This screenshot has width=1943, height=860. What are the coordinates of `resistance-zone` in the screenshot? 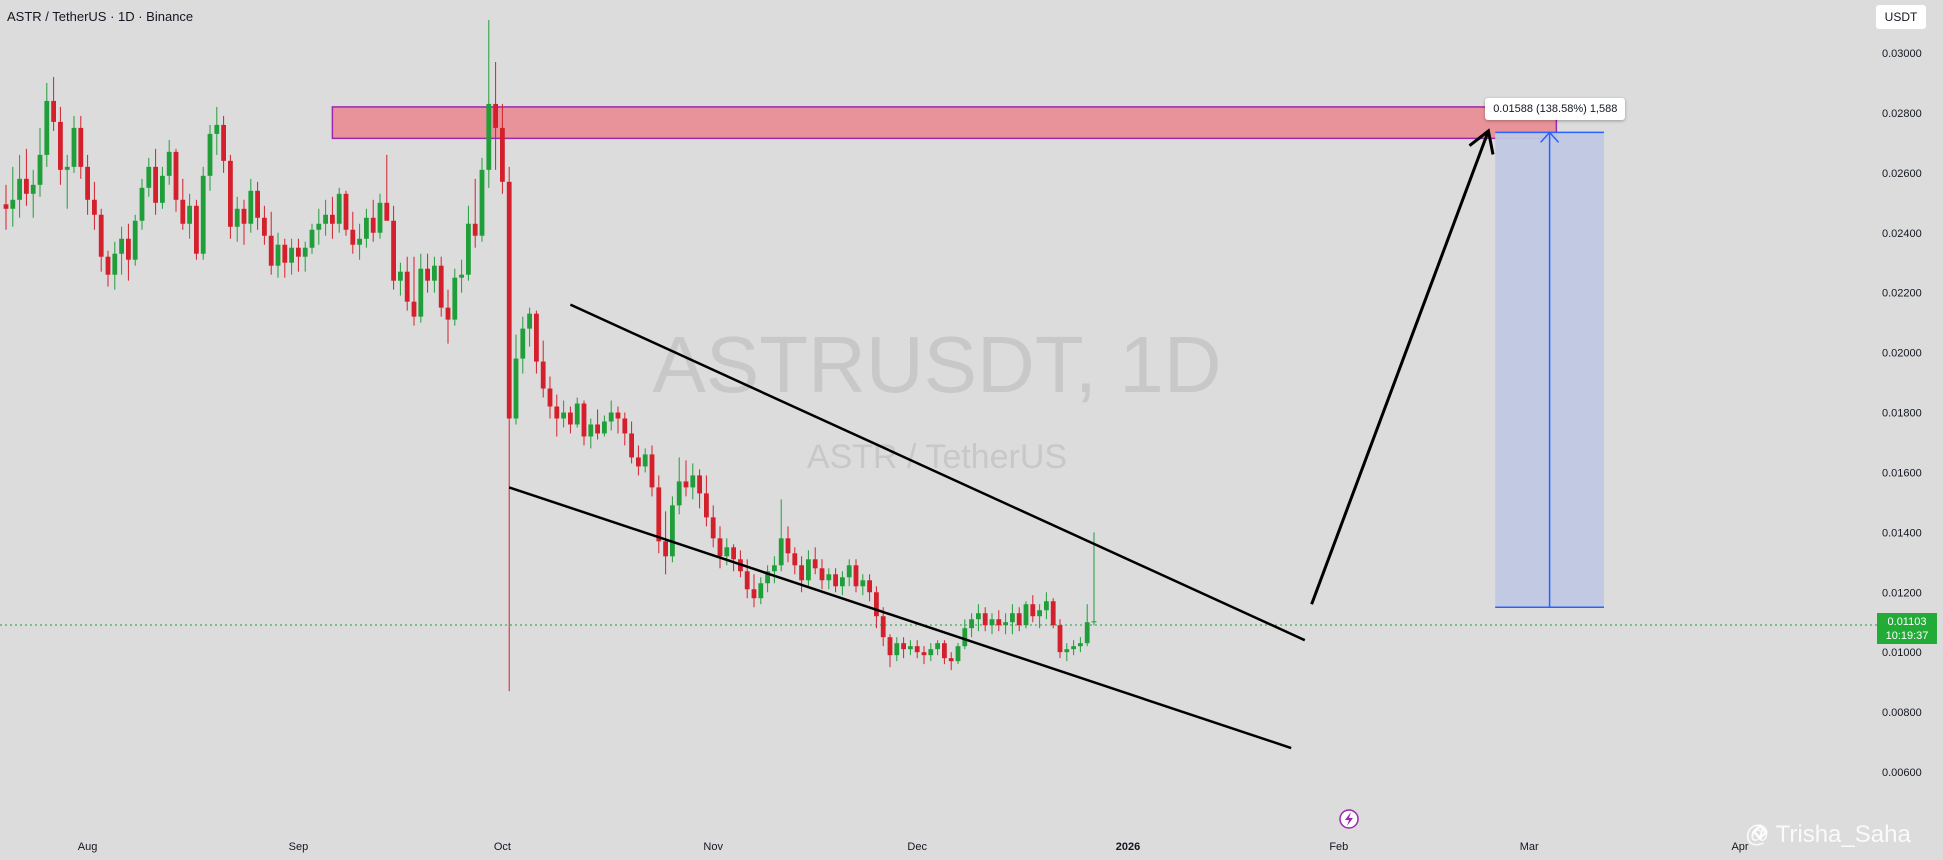 It's located at (944, 123).